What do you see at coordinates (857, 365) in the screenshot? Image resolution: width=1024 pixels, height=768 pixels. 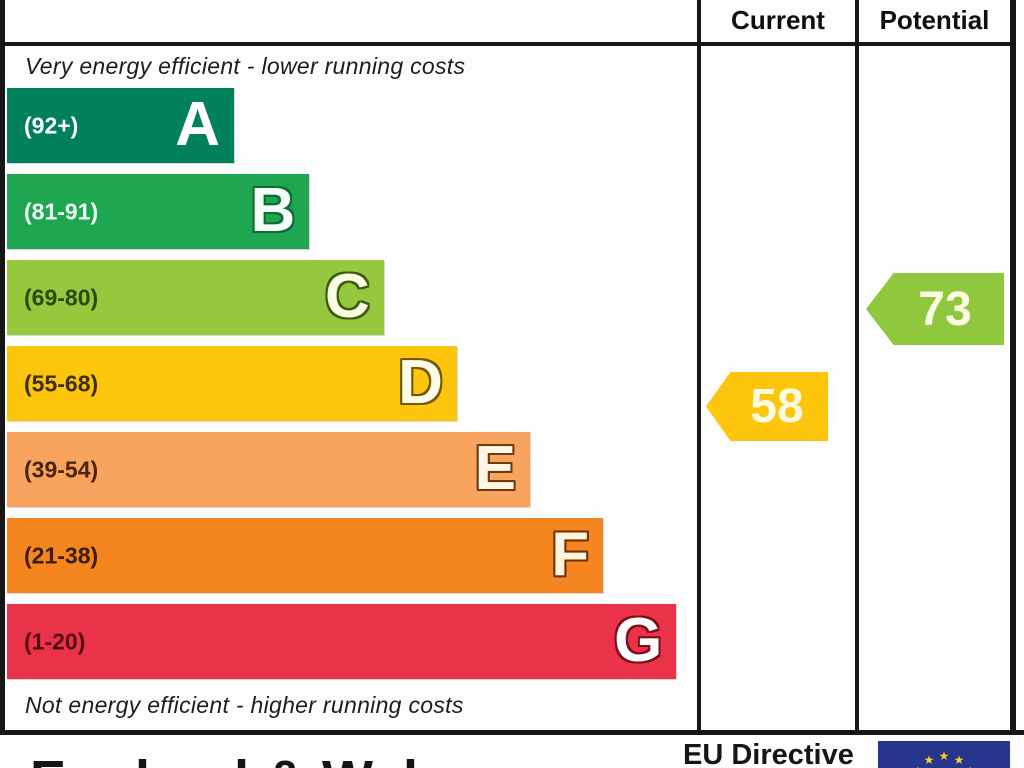 I see `potential-column-divider` at bounding box center [857, 365].